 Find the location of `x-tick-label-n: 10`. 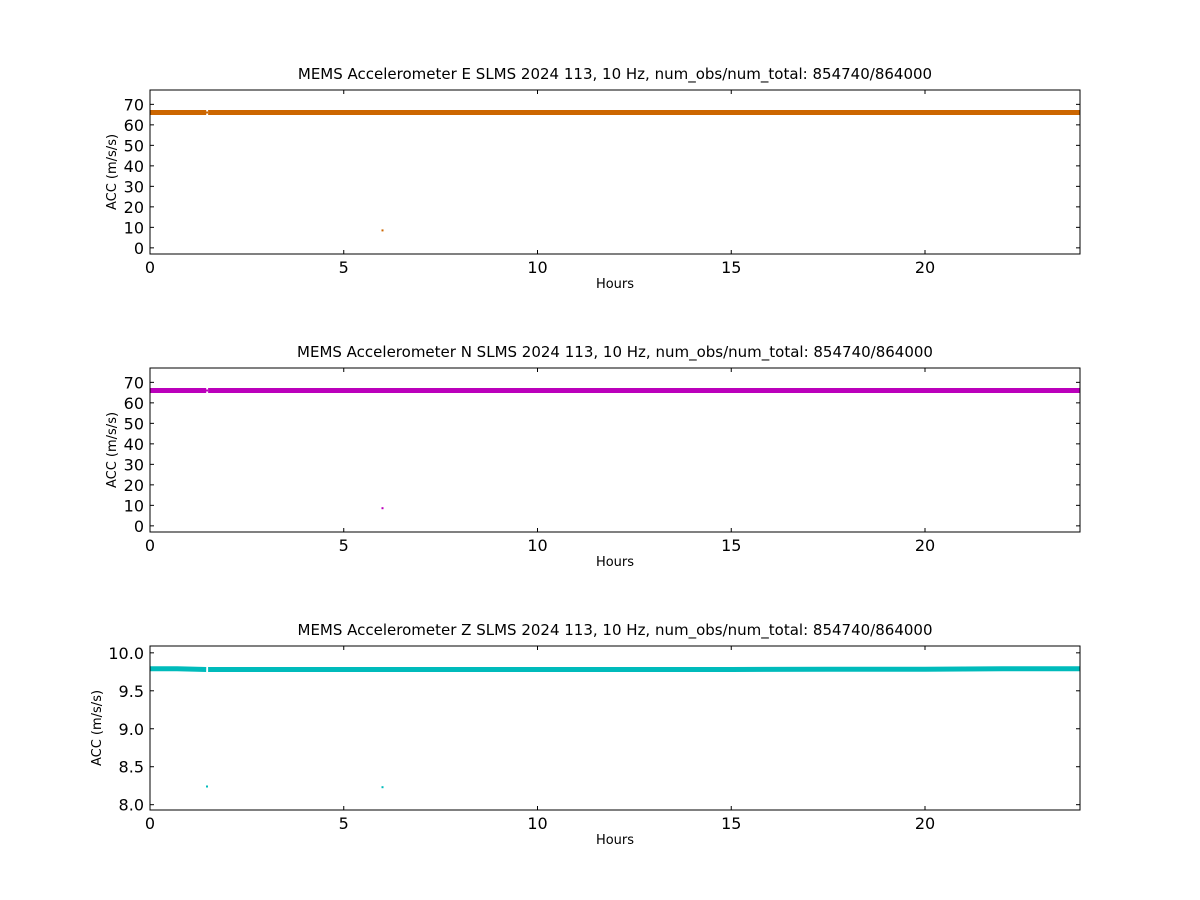

x-tick-label-n: 10 is located at coordinates (537, 545).